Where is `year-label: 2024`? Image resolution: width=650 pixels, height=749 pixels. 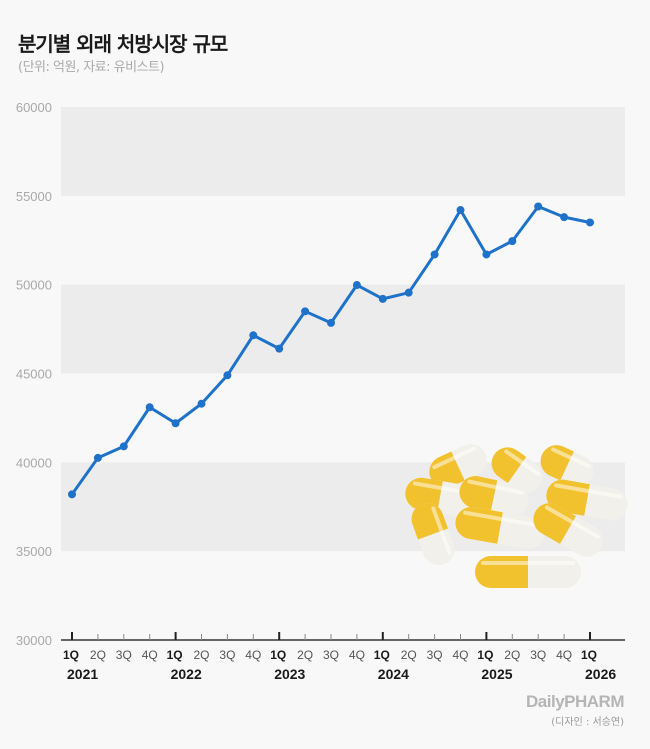 year-label: 2024 is located at coordinates (393, 674).